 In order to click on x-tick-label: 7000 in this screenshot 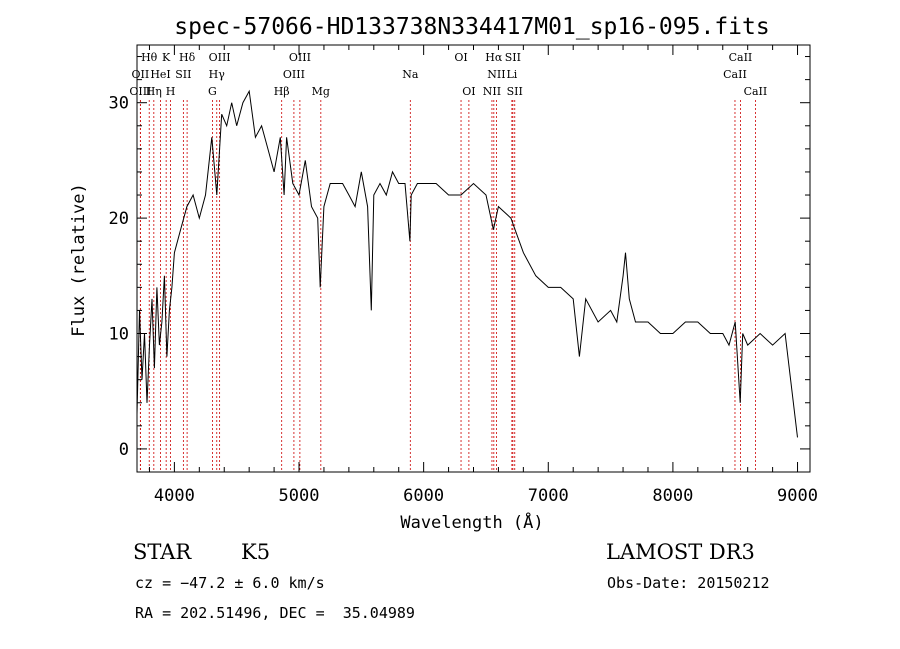, I will do `click(548, 496)`.